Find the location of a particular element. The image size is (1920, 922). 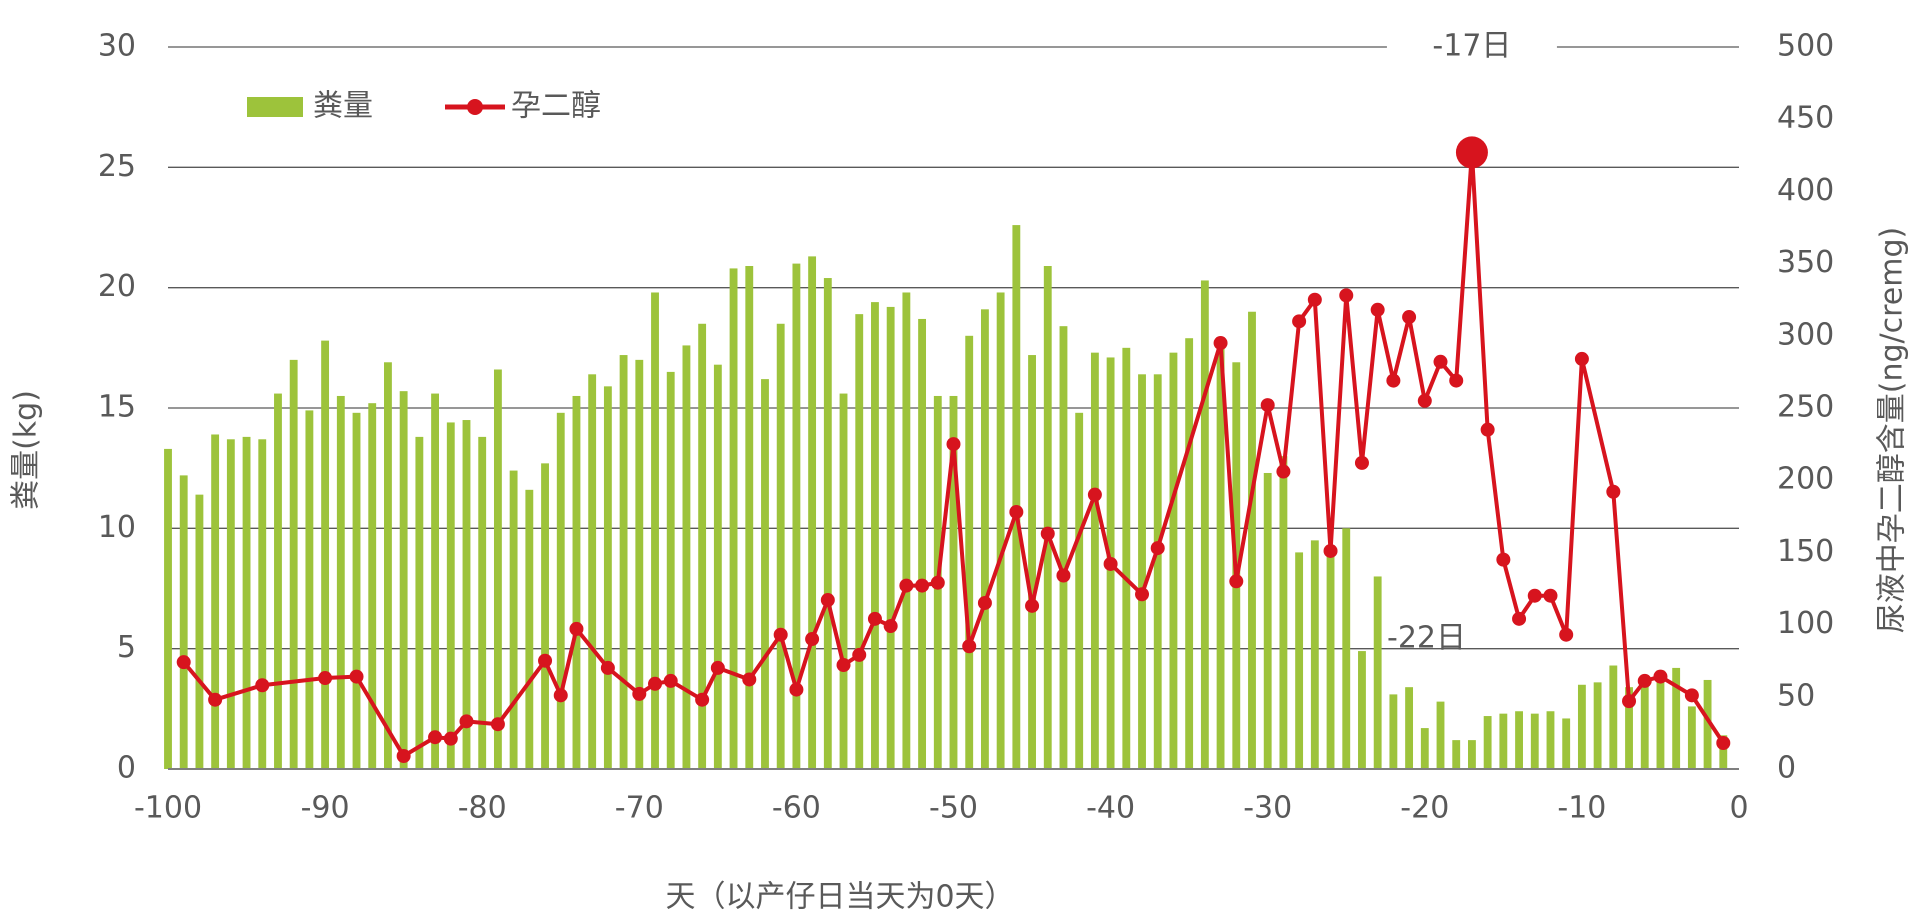

y2-tick-label: 150 is located at coordinates (1805, 551).